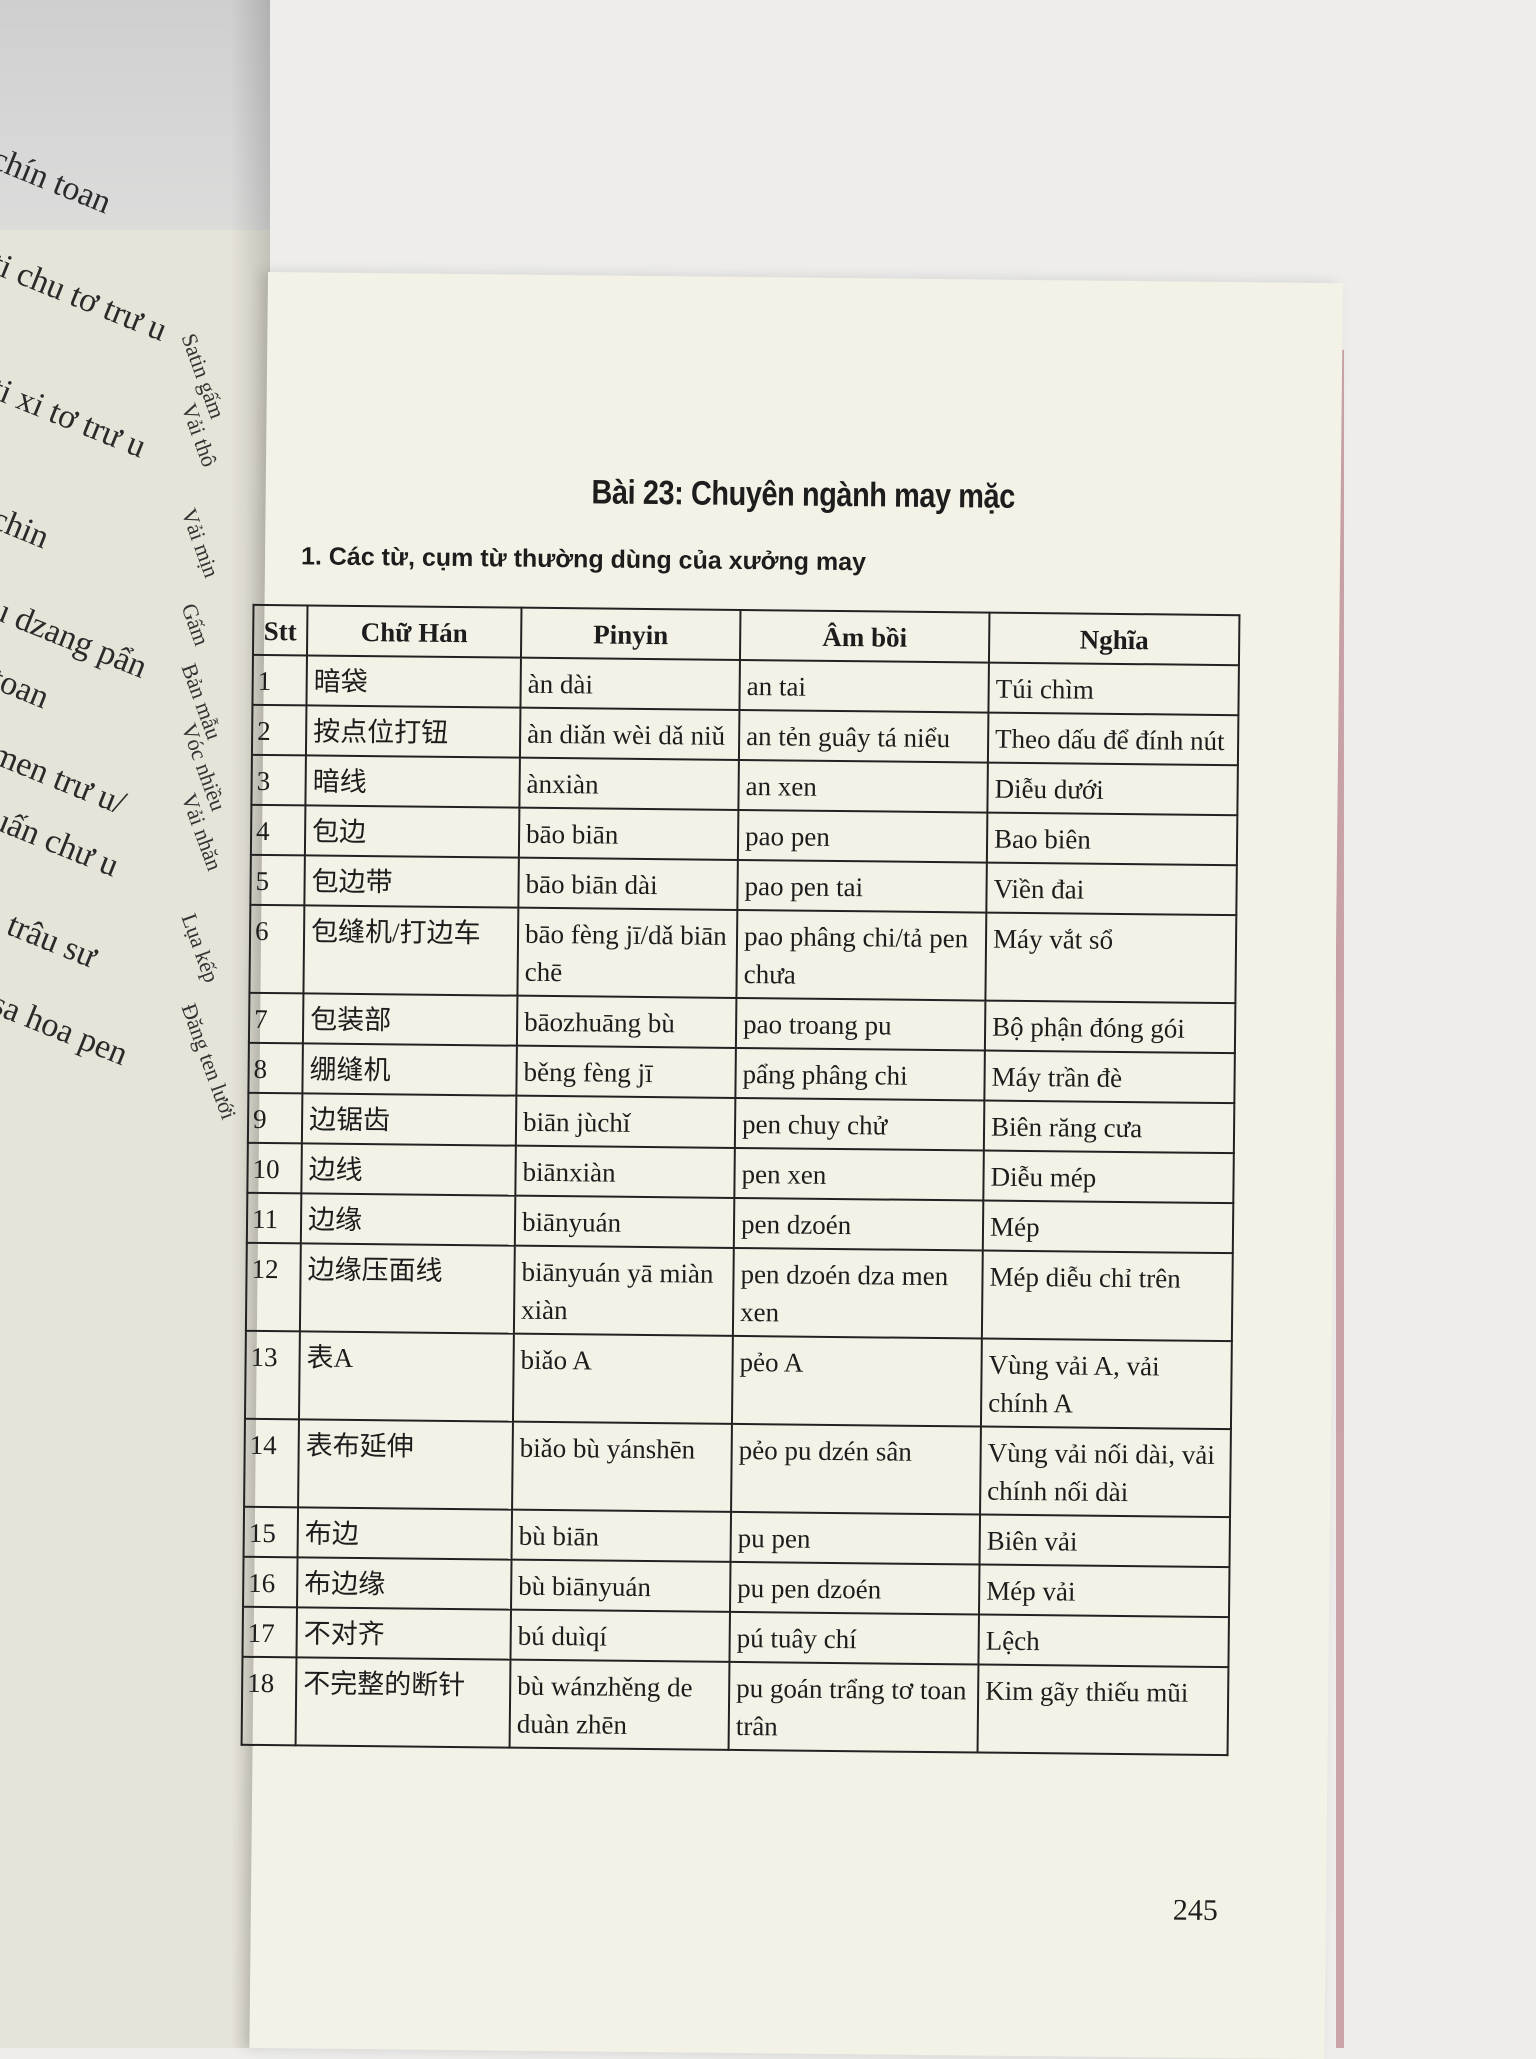 Image resolution: width=1536 pixels, height=2059 pixels. I want to click on chinese-cell: 按点位打钮, so click(413, 731).